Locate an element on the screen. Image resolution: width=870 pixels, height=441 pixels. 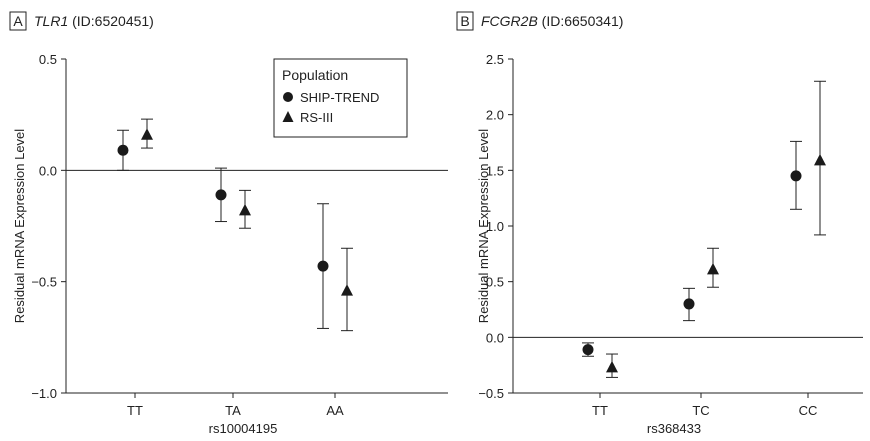
gene-name: TLR1 is located at coordinates (51, 21).